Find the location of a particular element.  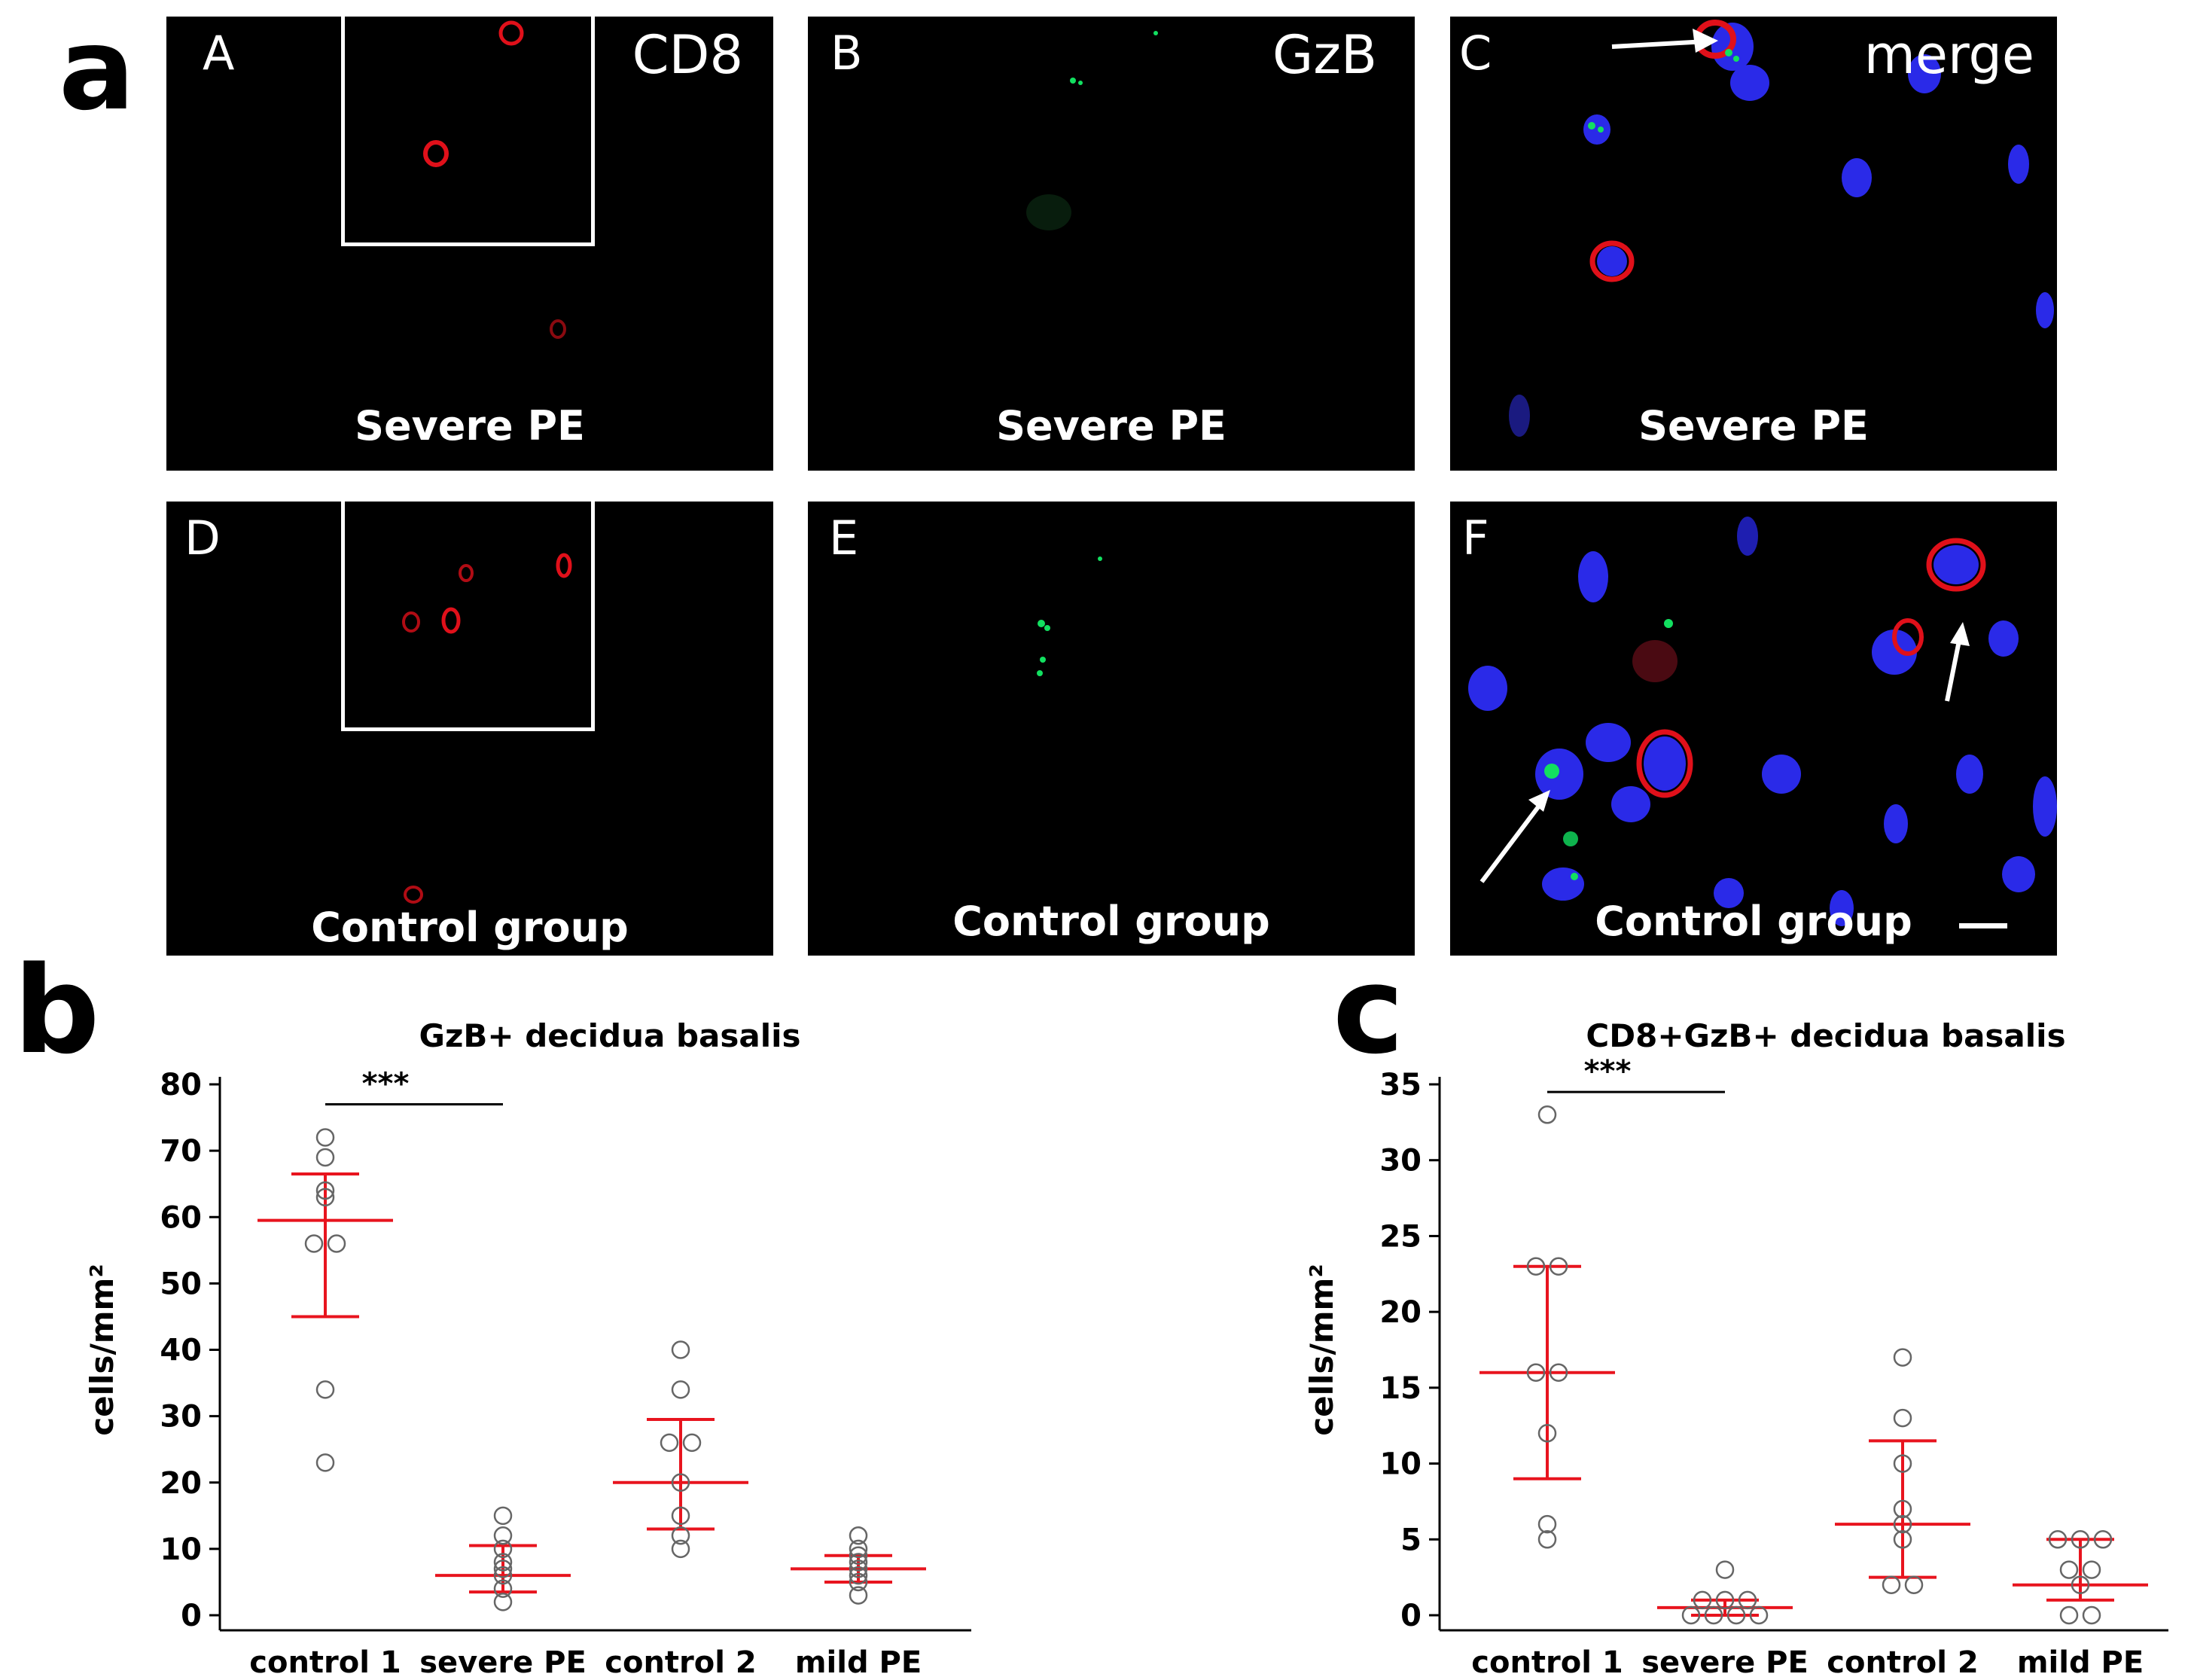

micrograph-E: E Control group is located at coordinates (1111, 729).